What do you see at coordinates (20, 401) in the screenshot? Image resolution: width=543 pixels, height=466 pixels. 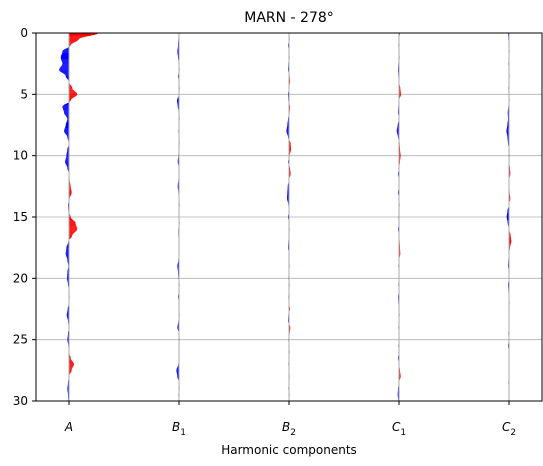 I see `y-tick-label-6: 30` at bounding box center [20, 401].